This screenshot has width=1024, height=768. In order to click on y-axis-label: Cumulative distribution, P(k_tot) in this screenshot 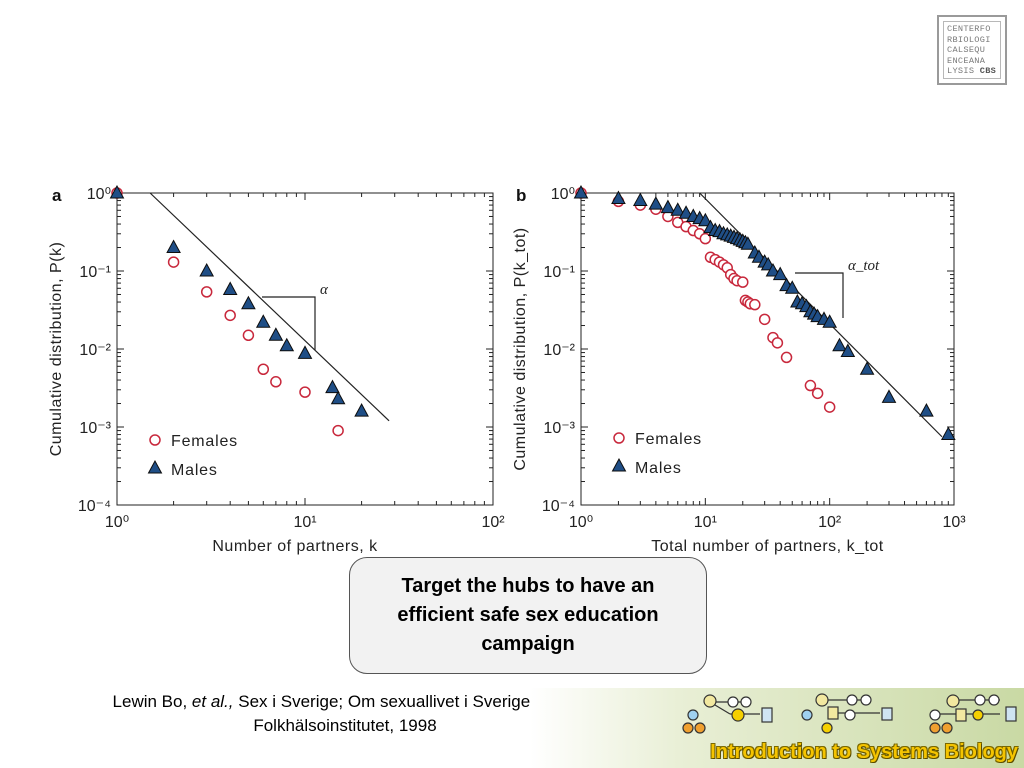, I will do `click(520, 348)`.